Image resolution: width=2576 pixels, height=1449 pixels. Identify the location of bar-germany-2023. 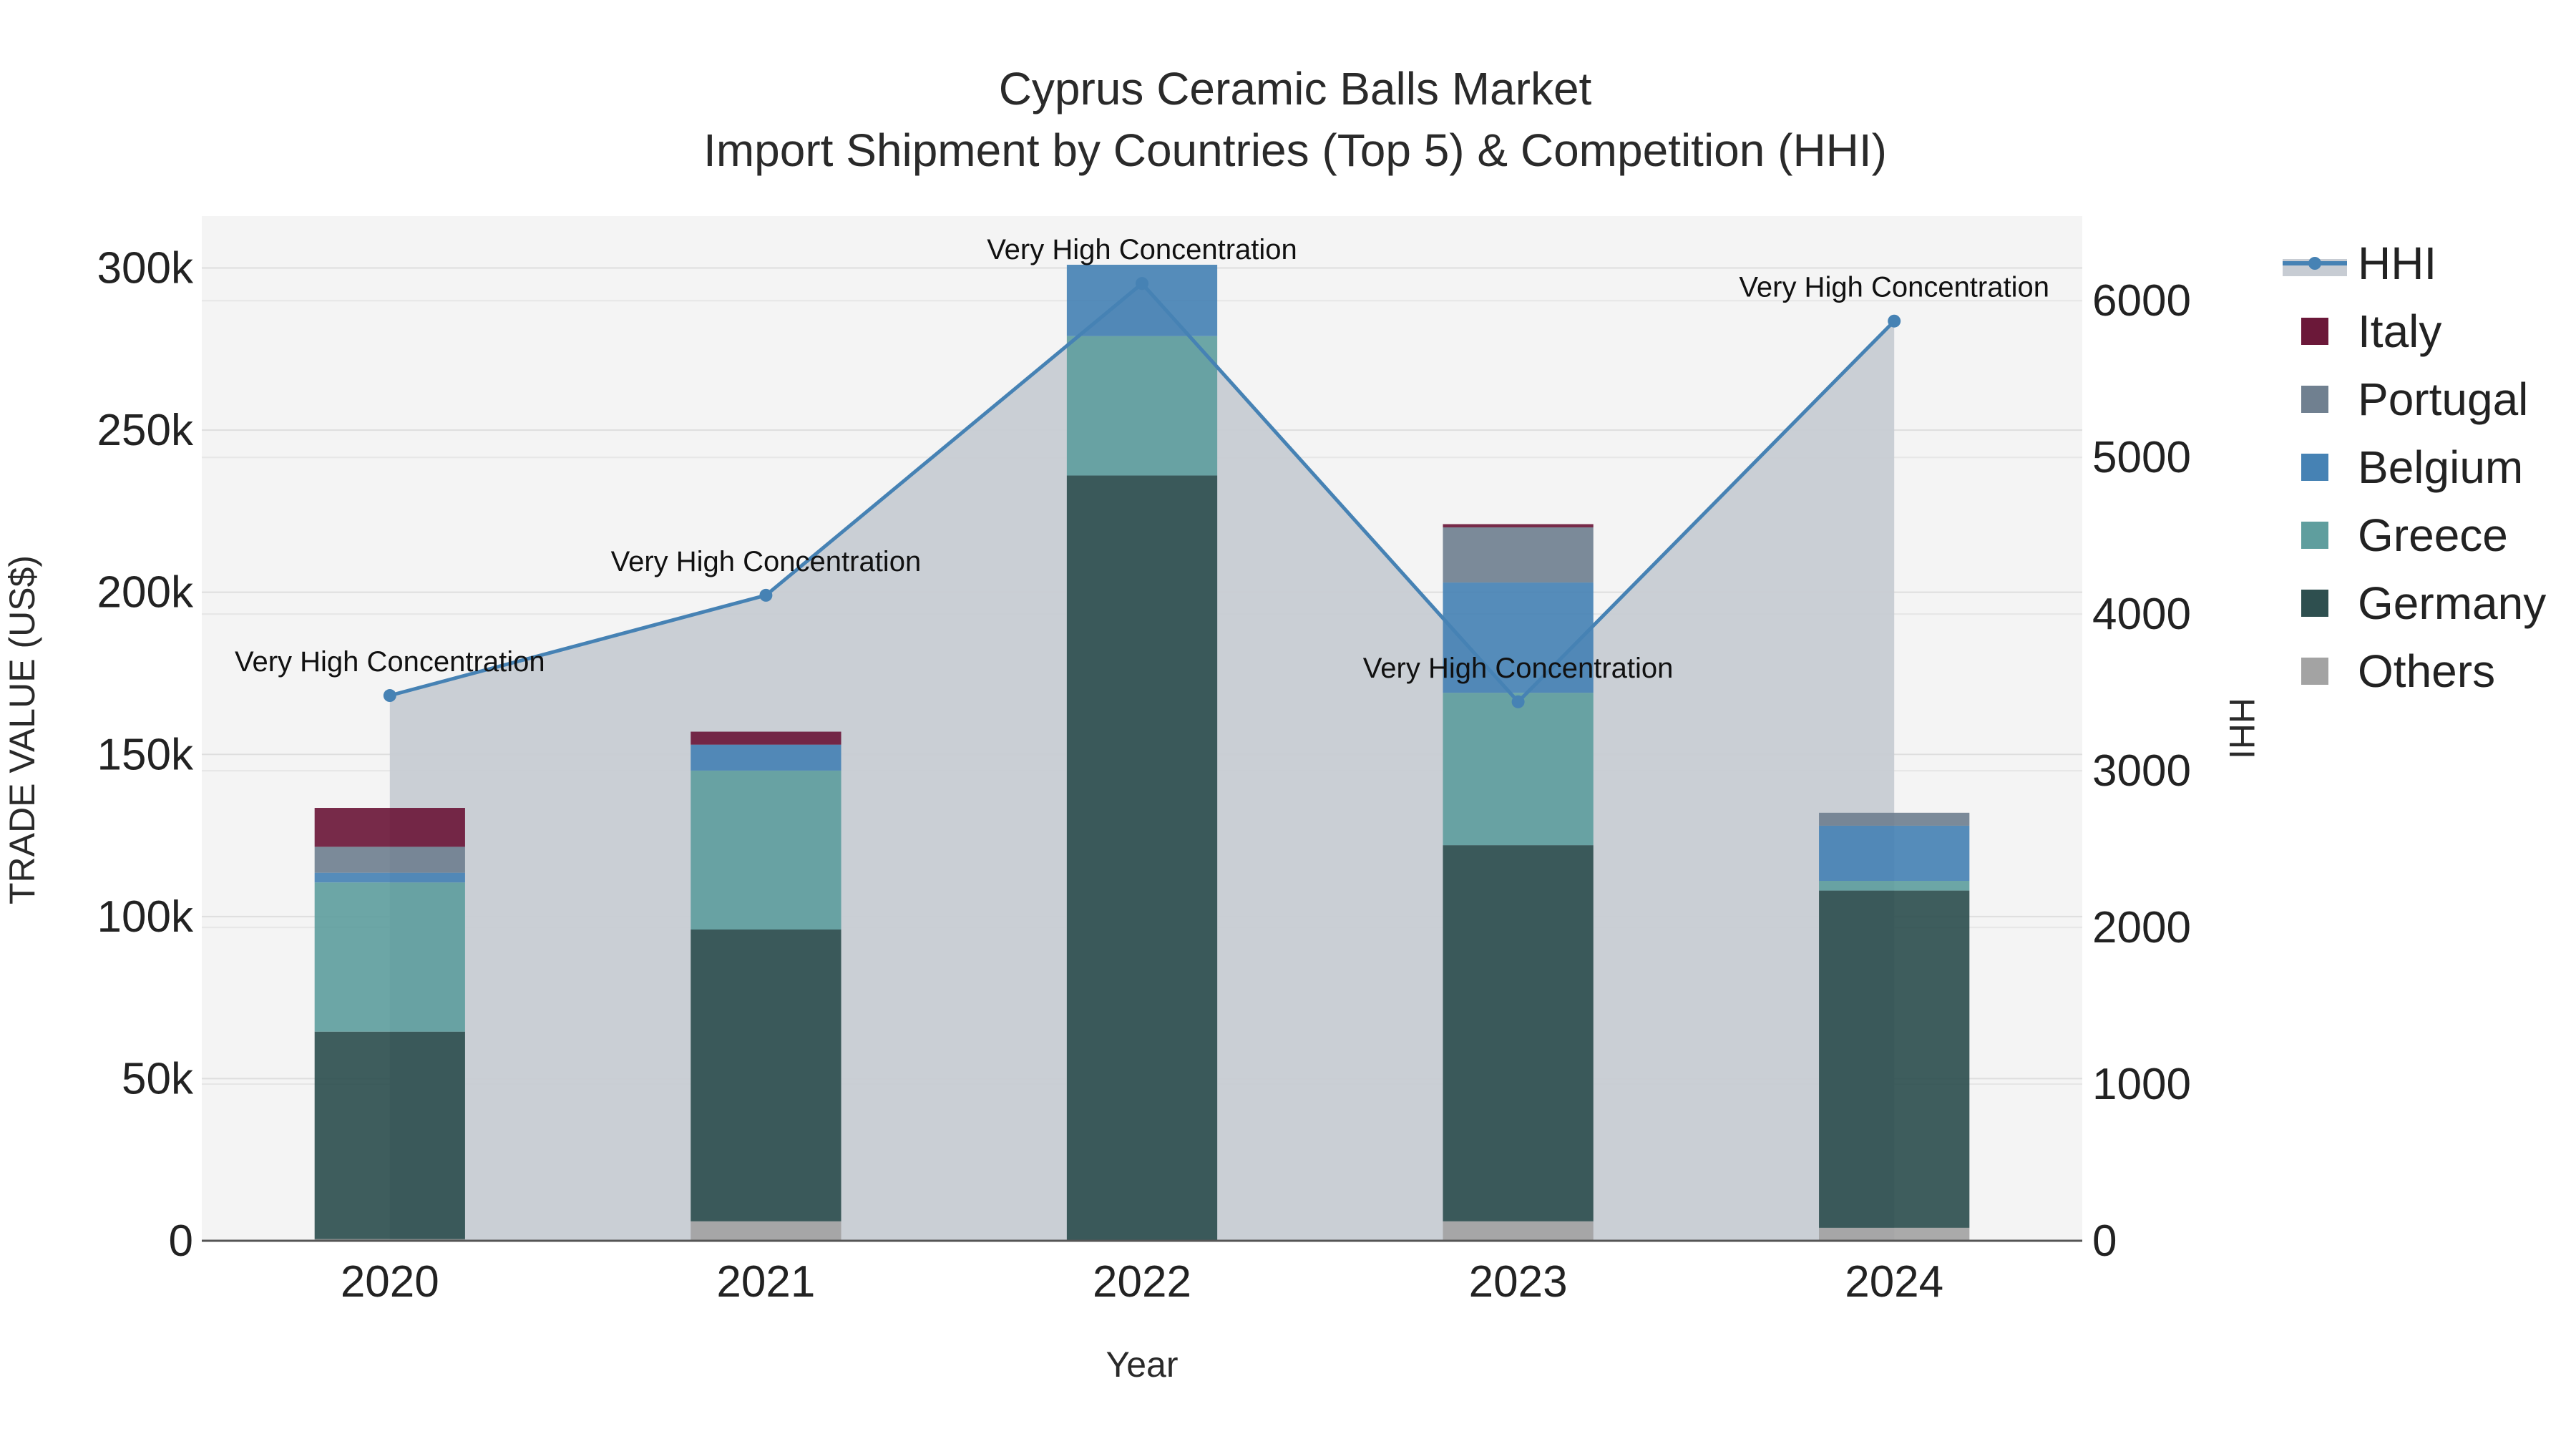
(1518, 1033).